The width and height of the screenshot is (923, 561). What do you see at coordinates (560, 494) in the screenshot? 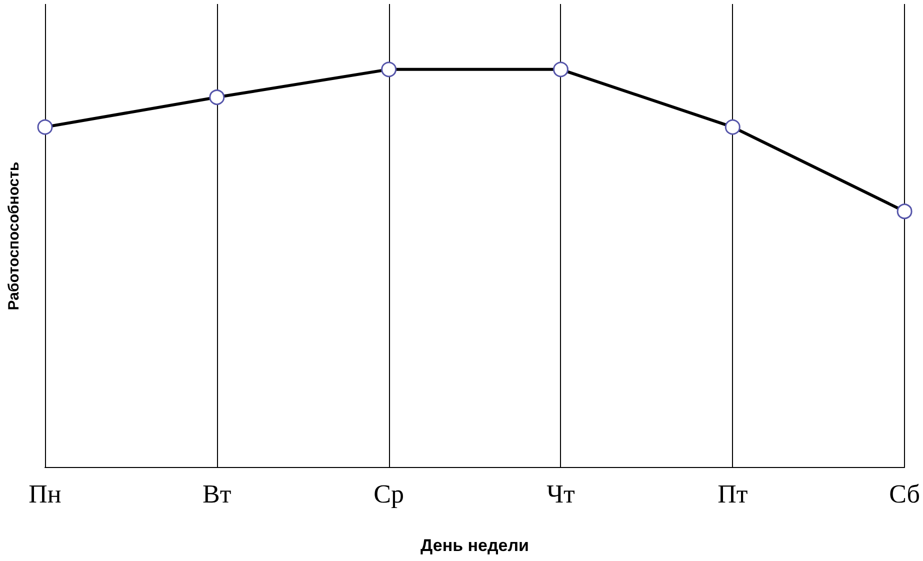
I see `x-tick-label: Чт` at bounding box center [560, 494].